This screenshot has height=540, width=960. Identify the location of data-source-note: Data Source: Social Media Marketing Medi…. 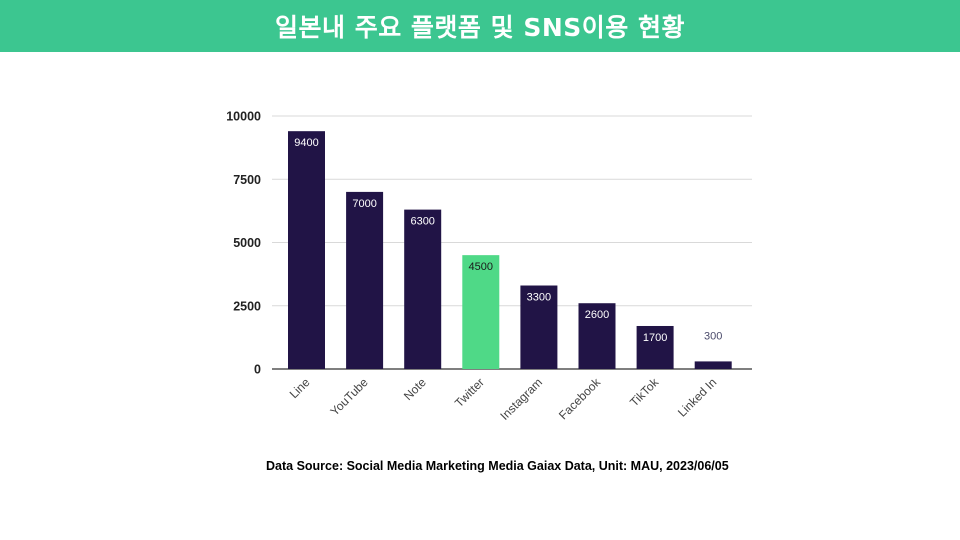
(497, 466).